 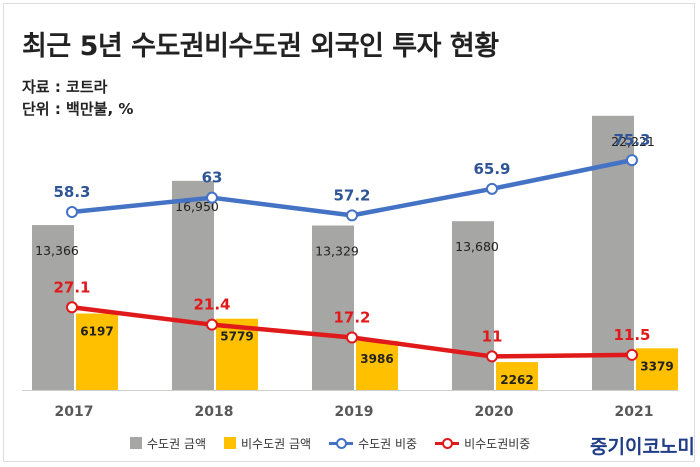 I want to click on line-value-label-seoul-share-2017: 58.3, so click(x=71, y=192).